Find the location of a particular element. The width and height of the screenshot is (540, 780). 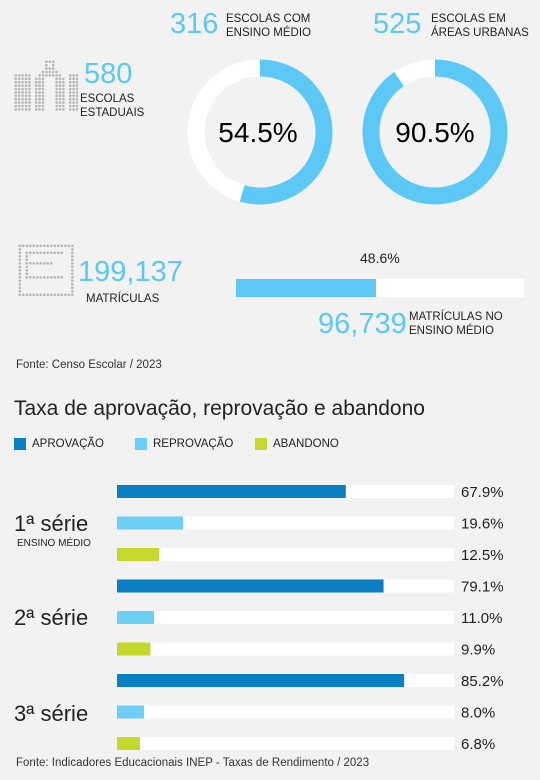

escolas-estaduais-label-line1: ESCOLAS is located at coordinates (107, 99).